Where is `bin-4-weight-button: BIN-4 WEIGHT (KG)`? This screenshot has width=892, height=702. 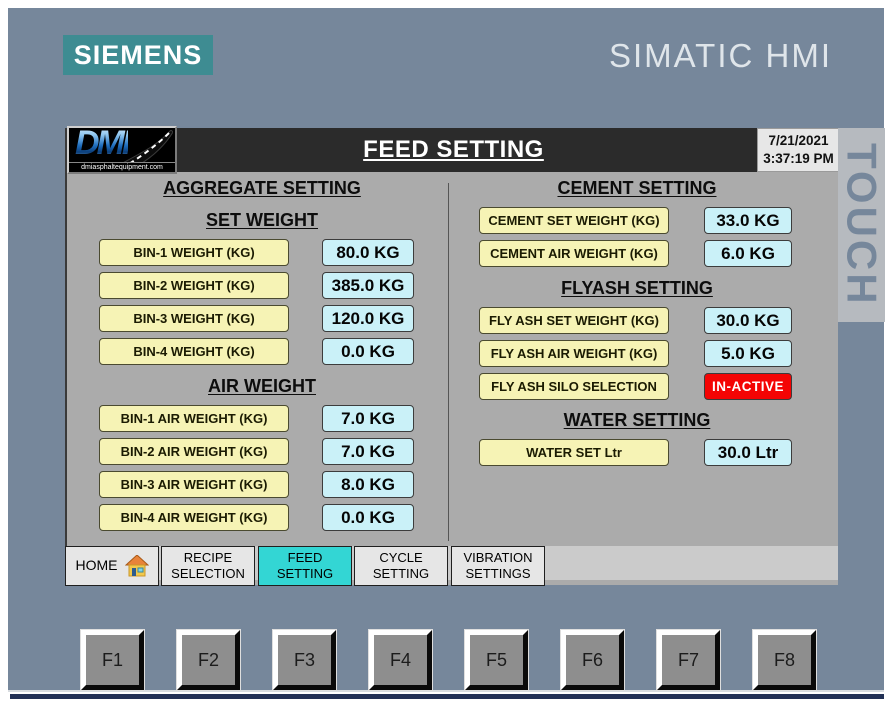
bin-4-weight-button: BIN-4 WEIGHT (KG) is located at coordinates (194, 351).